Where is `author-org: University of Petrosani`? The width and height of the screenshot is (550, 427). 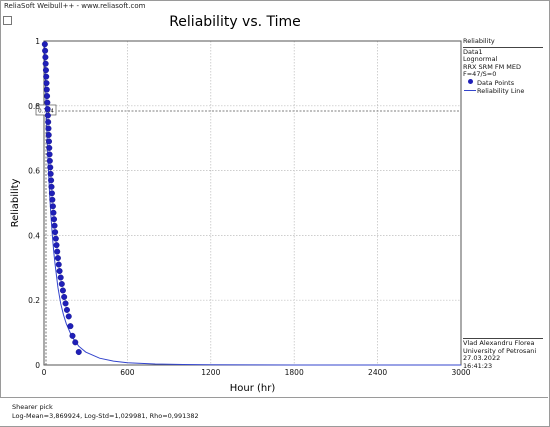
author-org: University of Petrosani is located at coordinates (500, 350).